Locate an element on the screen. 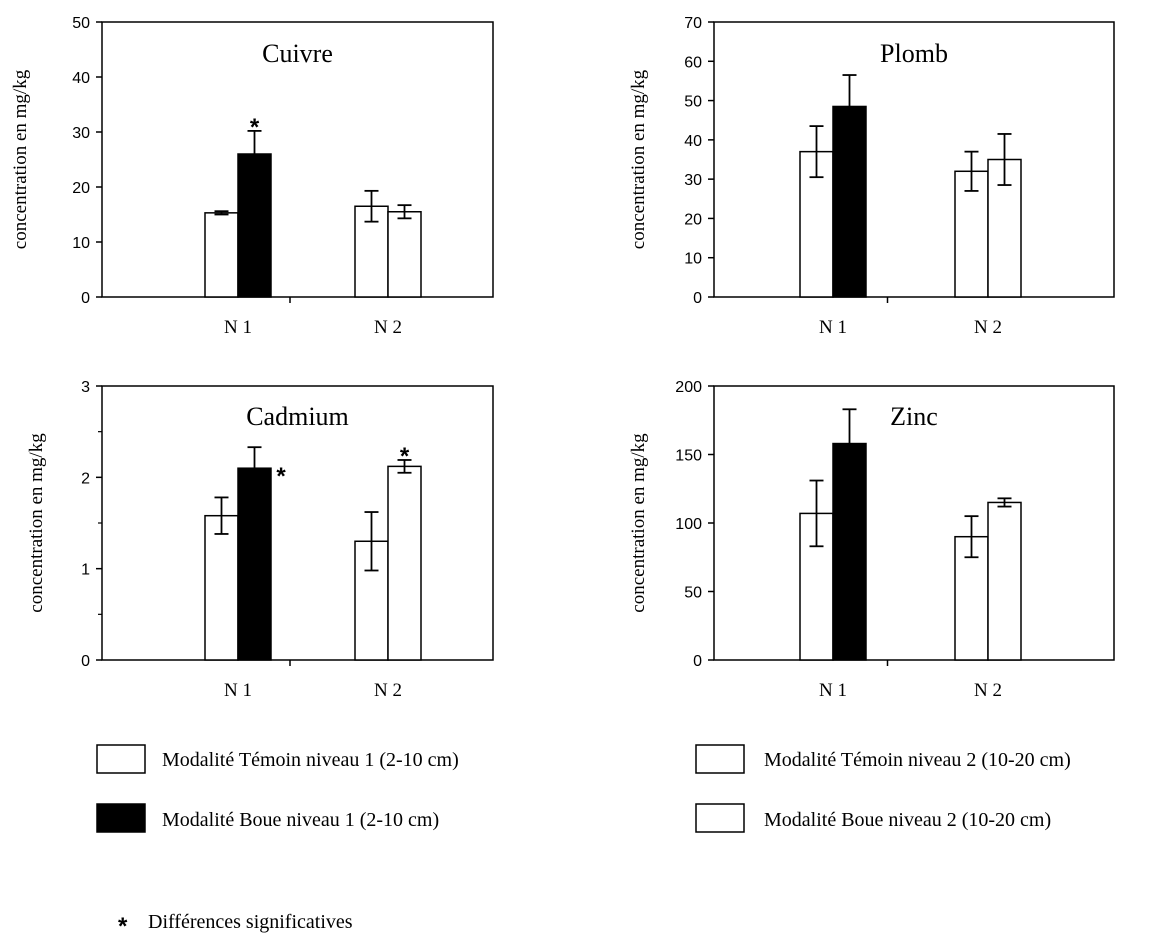  legend-swatch-temoin-n1 is located at coordinates (121, 759).